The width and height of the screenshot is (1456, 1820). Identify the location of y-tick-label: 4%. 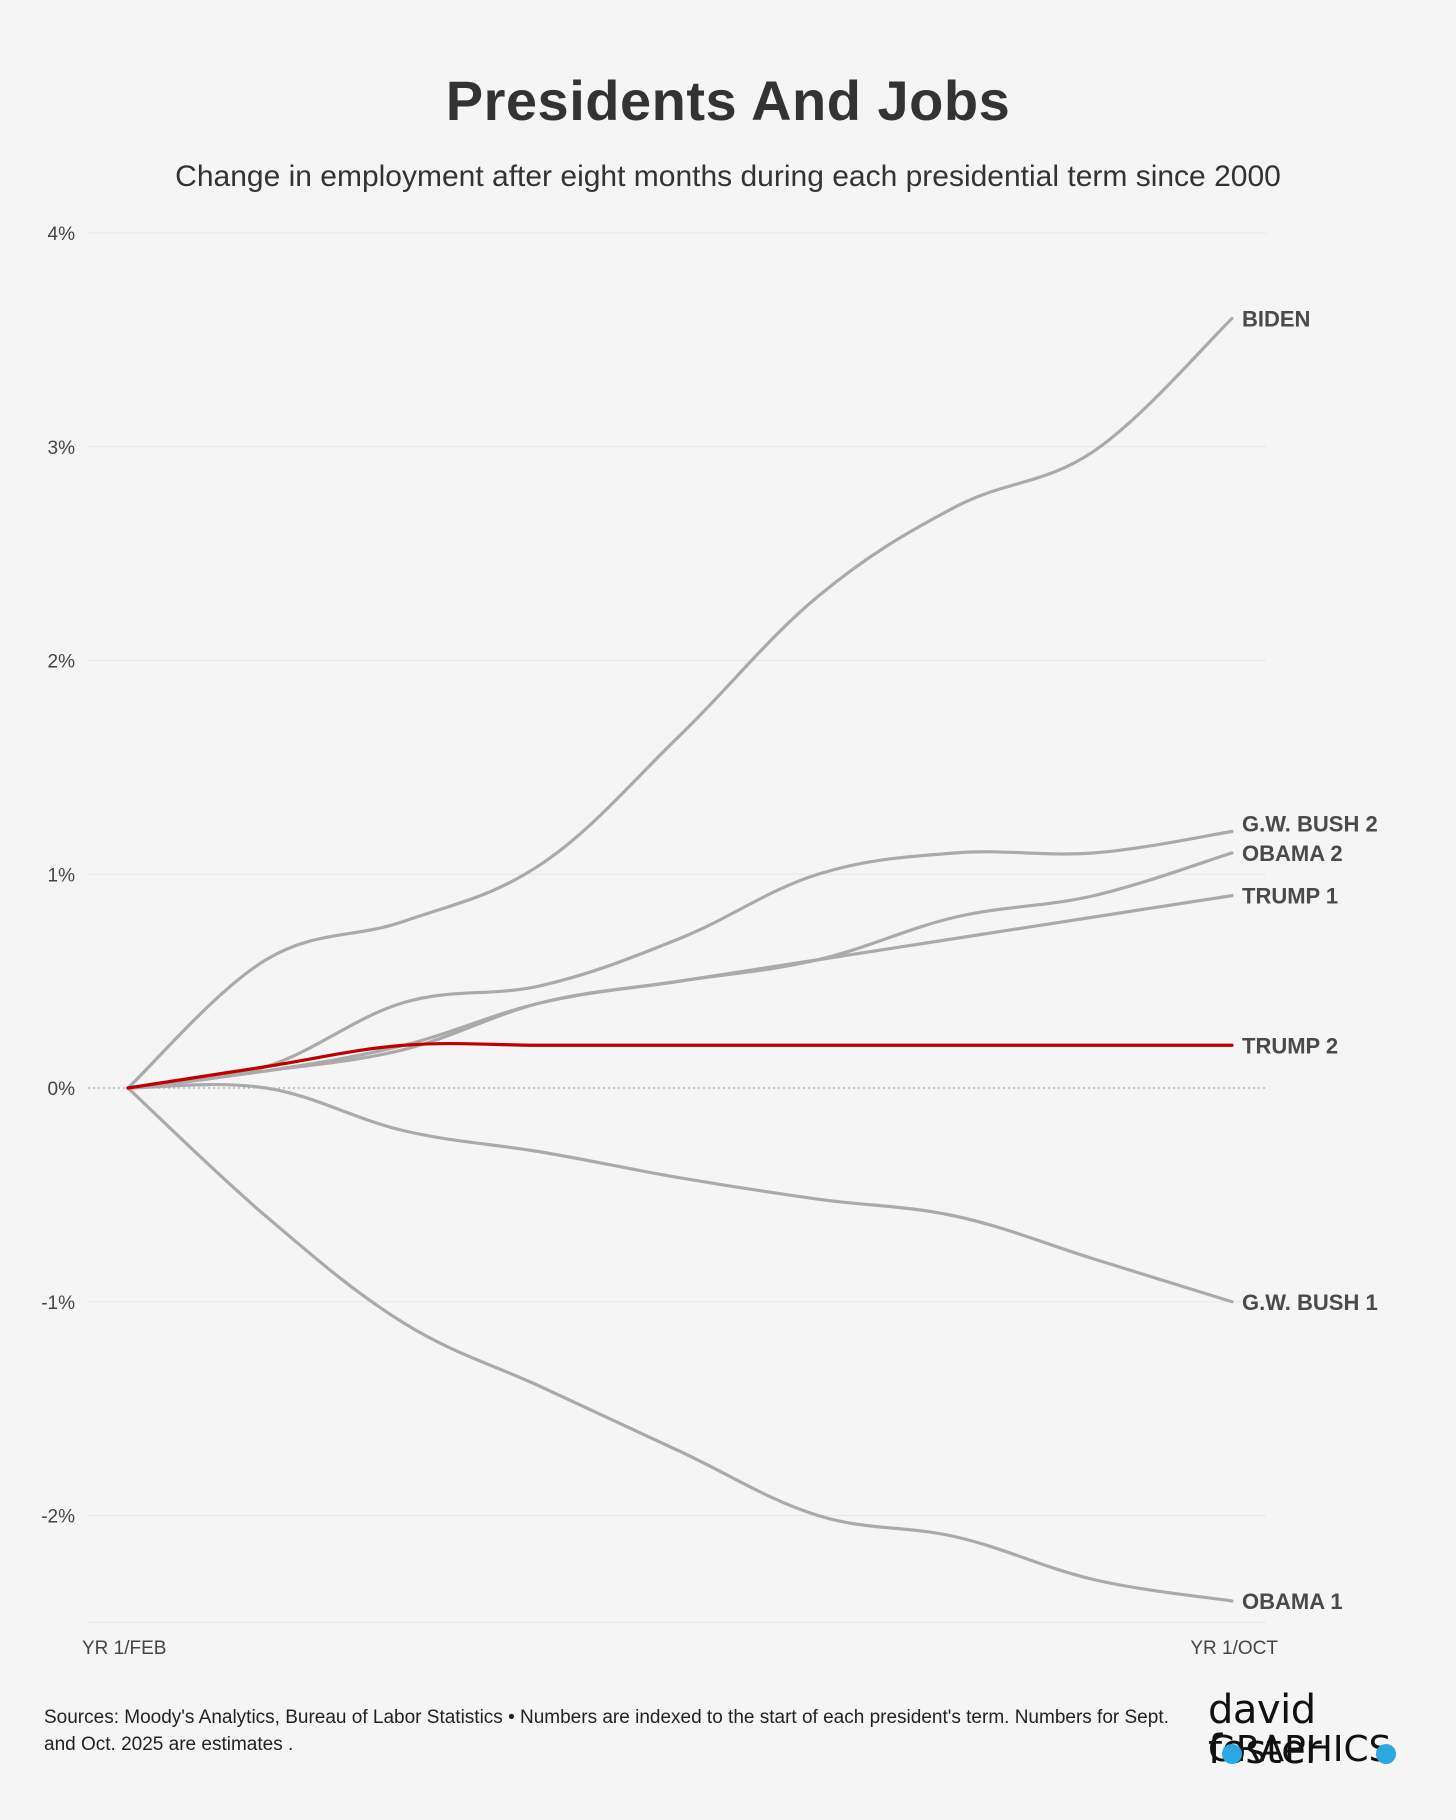
(62, 234).